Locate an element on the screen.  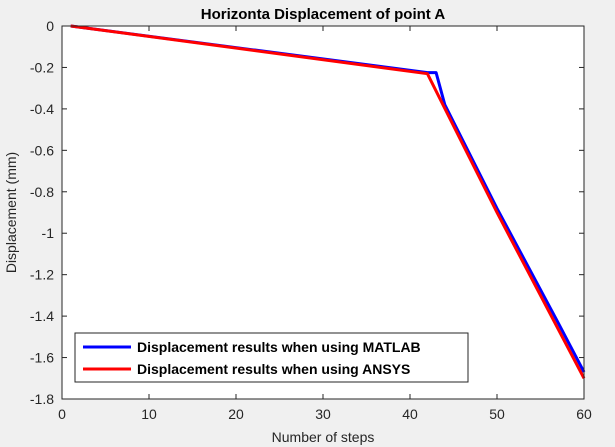
y-tick-label: -0.2 is located at coordinates (42, 67).